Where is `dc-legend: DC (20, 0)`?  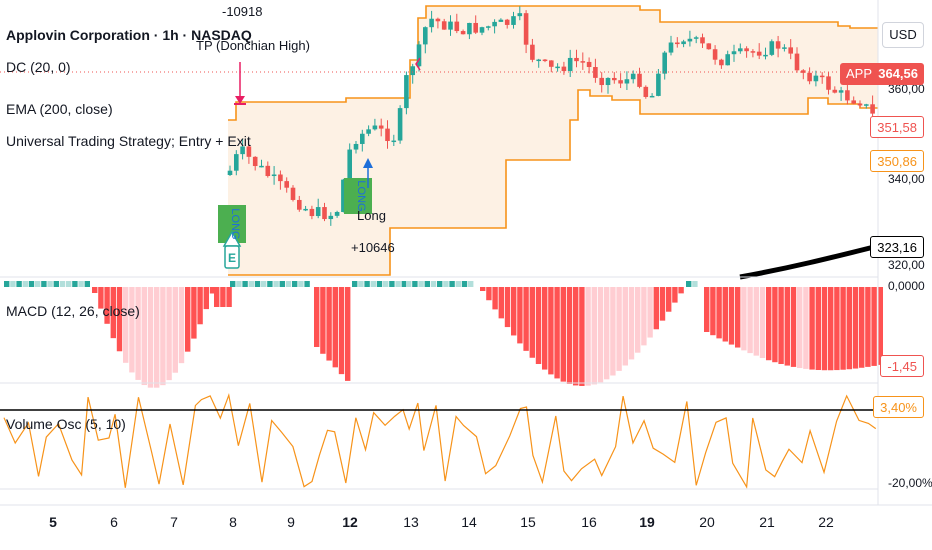 dc-legend: DC (20, 0) is located at coordinates (38, 67).